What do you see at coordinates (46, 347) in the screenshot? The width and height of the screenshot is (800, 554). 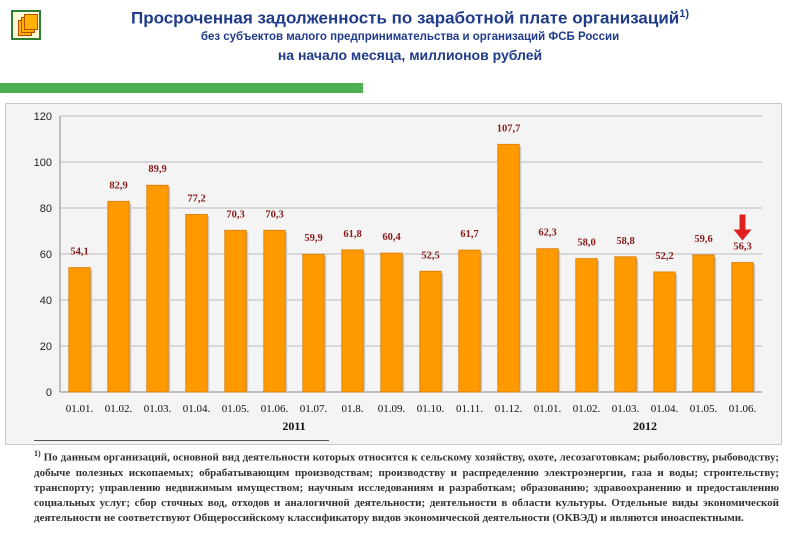 I see `y-tick-label: 20` at bounding box center [46, 347].